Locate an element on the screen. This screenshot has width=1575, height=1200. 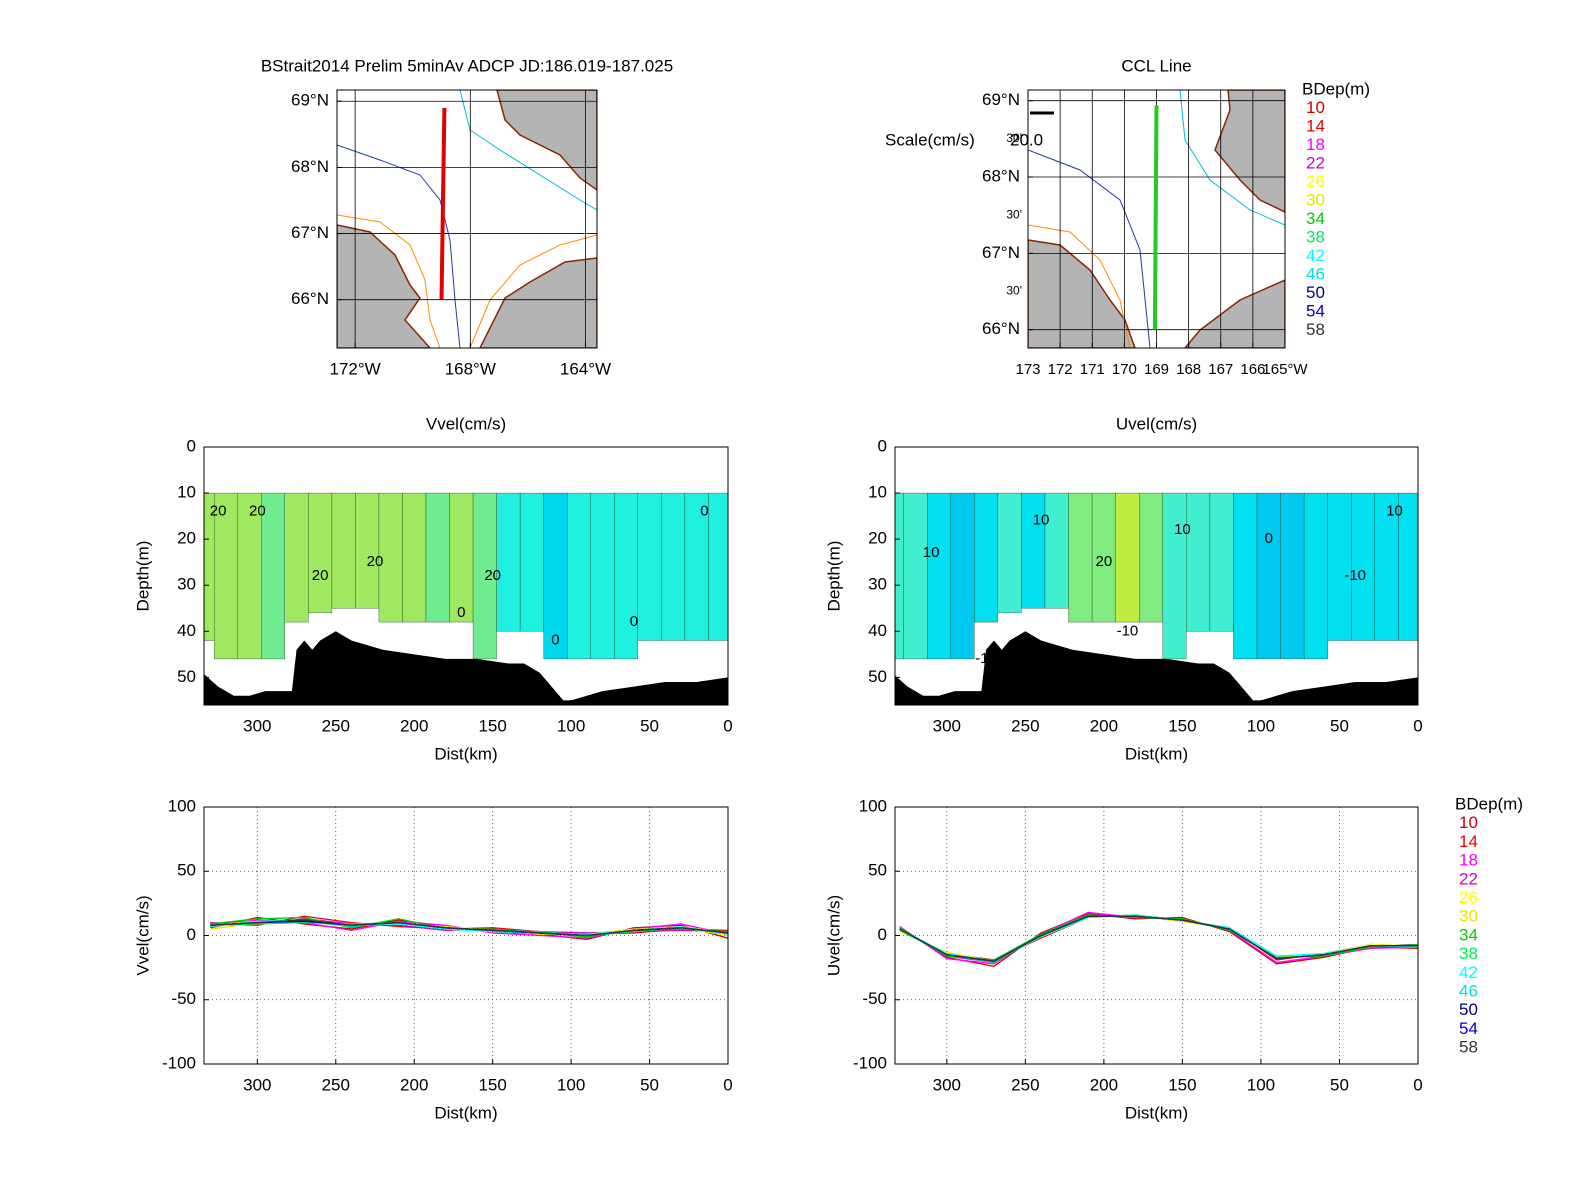
legend-entry: 30 is located at coordinates (1468, 916).